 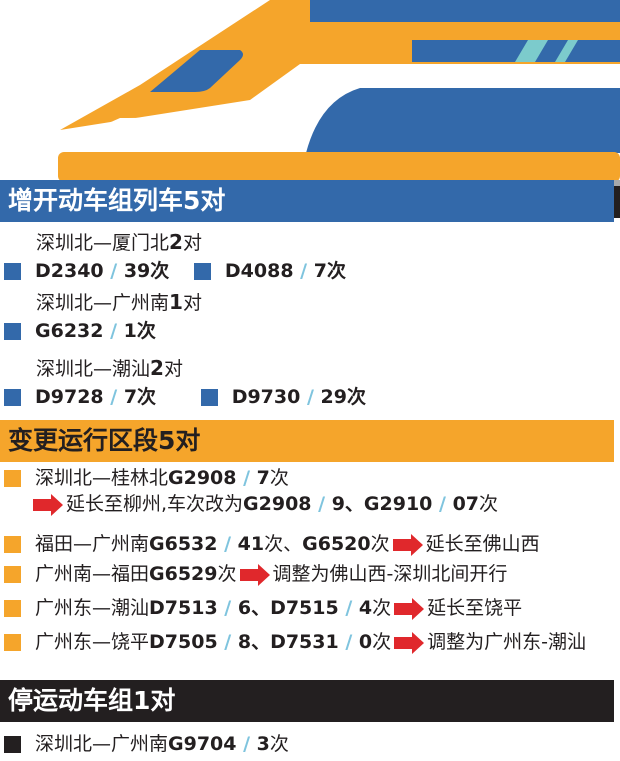 What do you see at coordinates (119, 242) in the screenshot?
I see `route-label: 深圳北—厦门北2对` at bounding box center [119, 242].